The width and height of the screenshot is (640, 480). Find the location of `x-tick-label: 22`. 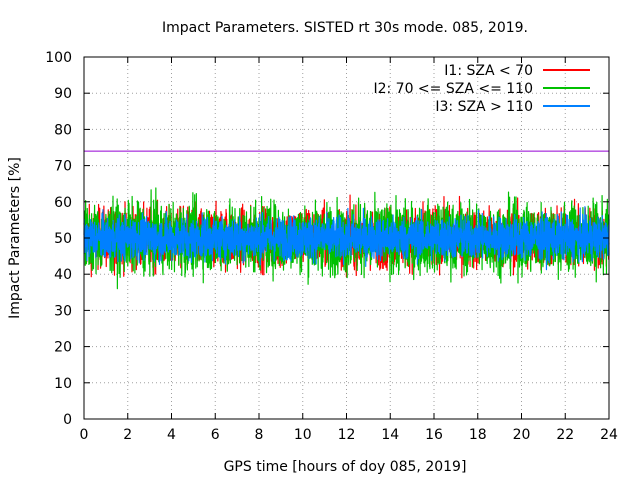

x-tick-label: 22 is located at coordinates (565, 435).